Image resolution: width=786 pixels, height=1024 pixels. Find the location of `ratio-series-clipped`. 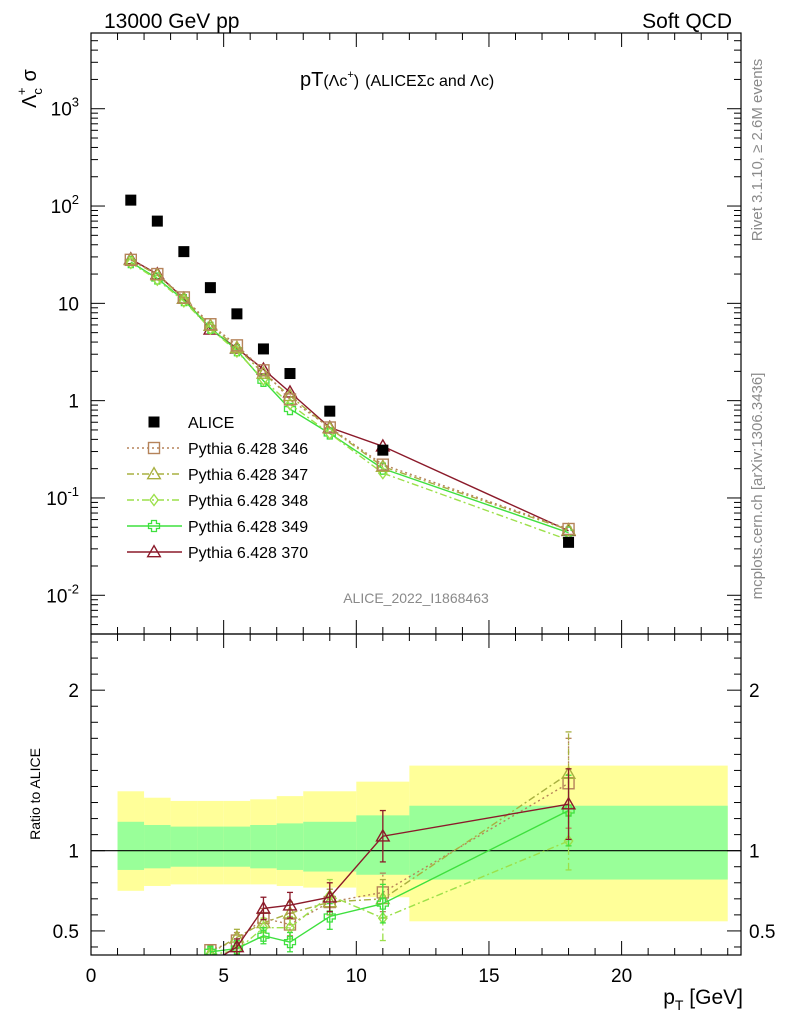

ratio-series-clipped is located at coordinates (390, 843).